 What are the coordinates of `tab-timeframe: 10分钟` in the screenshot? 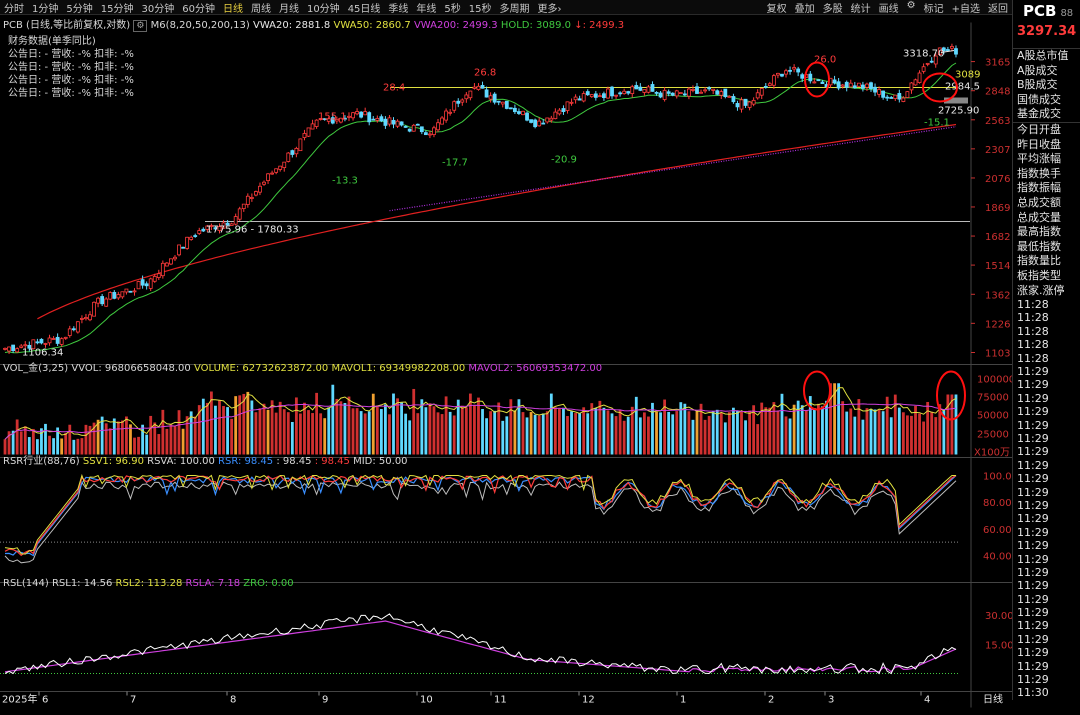 It's located at (323, 7).